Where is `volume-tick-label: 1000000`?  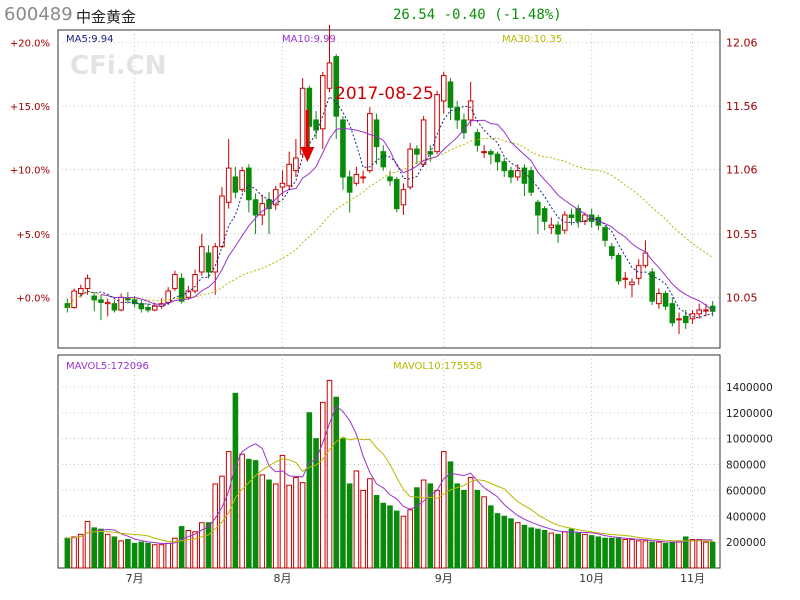
volume-tick-label: 1000000 is located at coordinates (749, 440).